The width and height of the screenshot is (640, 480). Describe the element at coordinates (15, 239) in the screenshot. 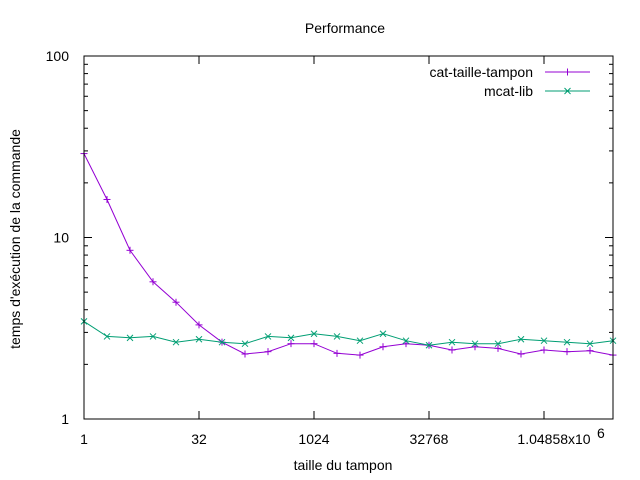

I see `y-axis-label: temps d'exécution de la commande` at that location.